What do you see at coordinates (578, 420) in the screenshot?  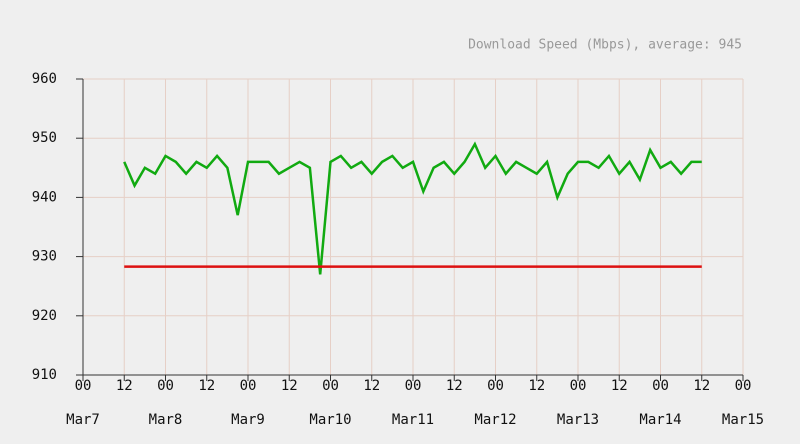 I see `x-date-label: Mar13` at bounding box center [578, 420].